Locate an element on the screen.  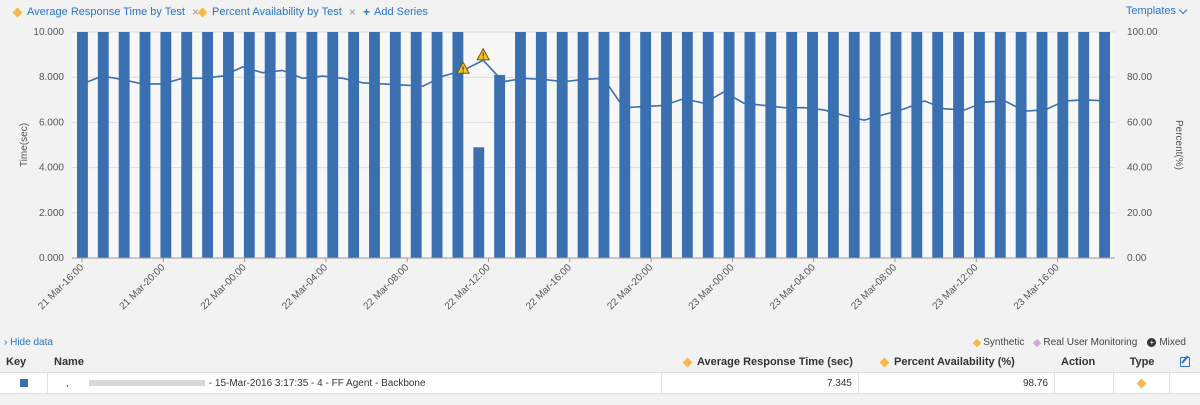
row-key is located at coordinates (24, 383).